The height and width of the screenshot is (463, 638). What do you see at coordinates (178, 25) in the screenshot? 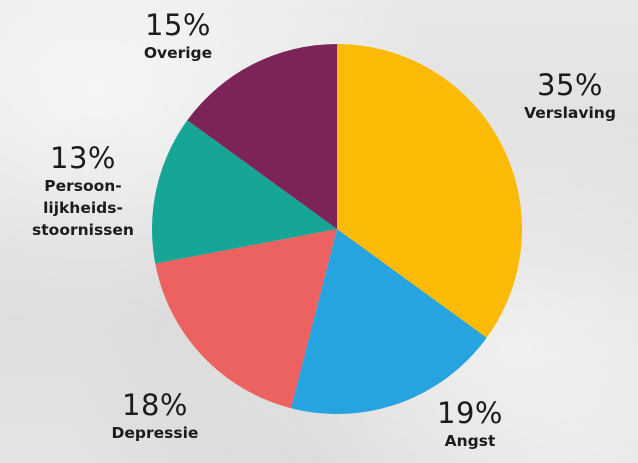
I see `pct-overige: 15%` at bounding box center [178, 25].